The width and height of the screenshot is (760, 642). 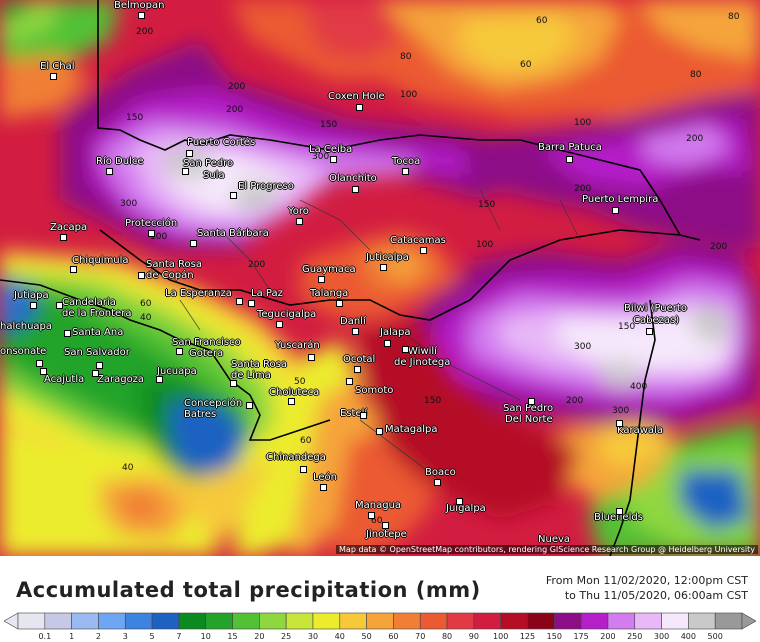 I want to click on place-label: Río Dulce, so click(x=120, y=161).